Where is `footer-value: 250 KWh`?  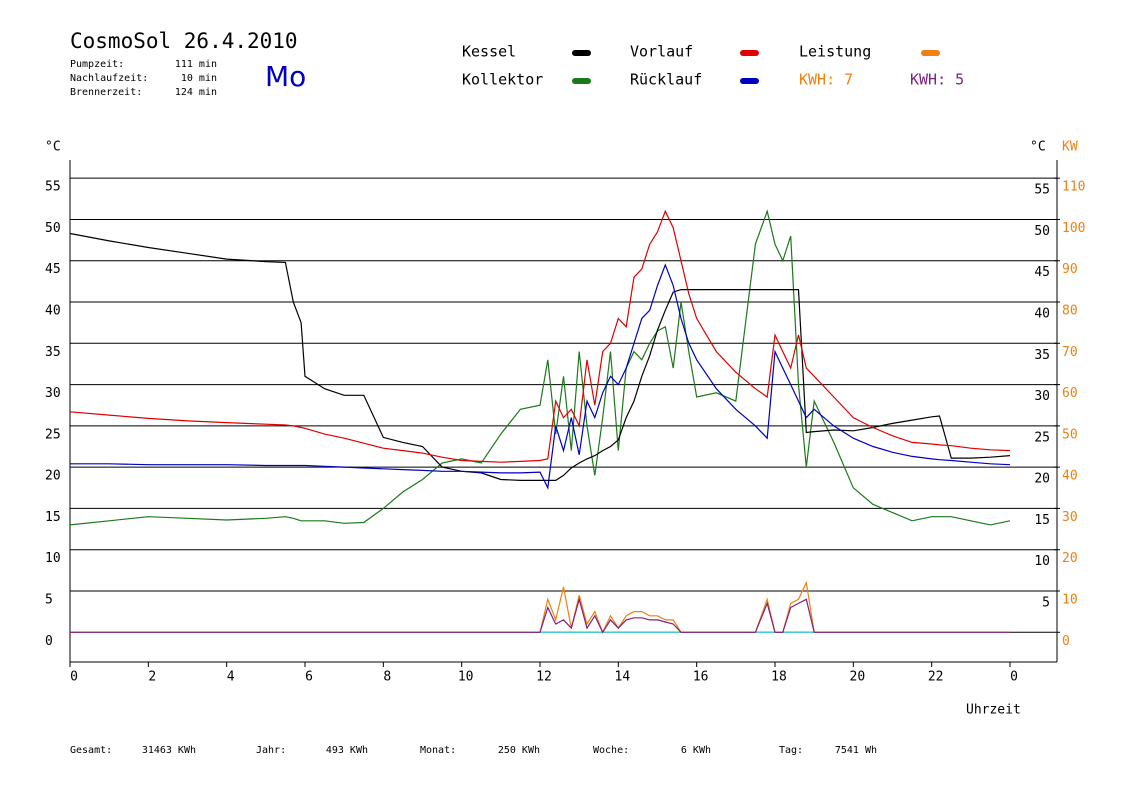 footer-value: 250 KWh is located at coordinates (519, 750).